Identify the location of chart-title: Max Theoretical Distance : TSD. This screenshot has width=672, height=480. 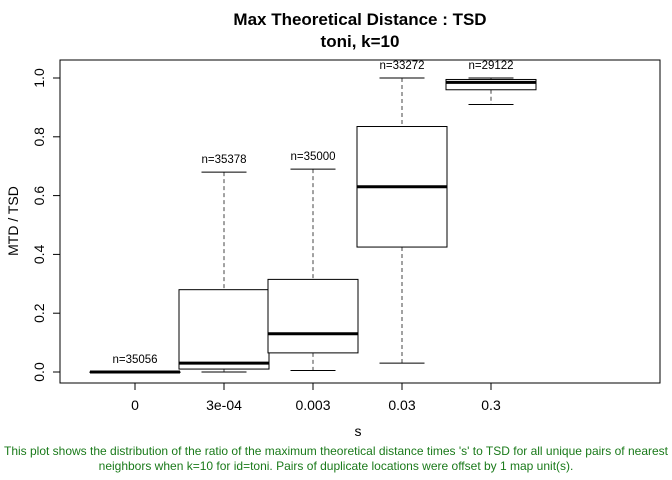
(359, 19).